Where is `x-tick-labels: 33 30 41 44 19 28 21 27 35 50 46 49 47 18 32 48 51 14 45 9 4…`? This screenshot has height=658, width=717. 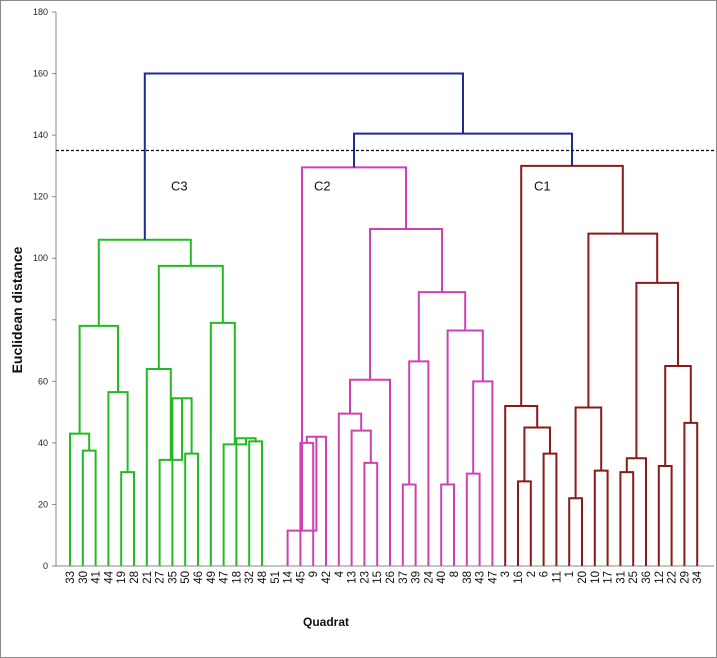 x-tick-labels: 33 30 41 44 19 28 21 27 35 50 46 49 47 18 32 48 51 14 45 9 4… is located at coordinates (384, 576).